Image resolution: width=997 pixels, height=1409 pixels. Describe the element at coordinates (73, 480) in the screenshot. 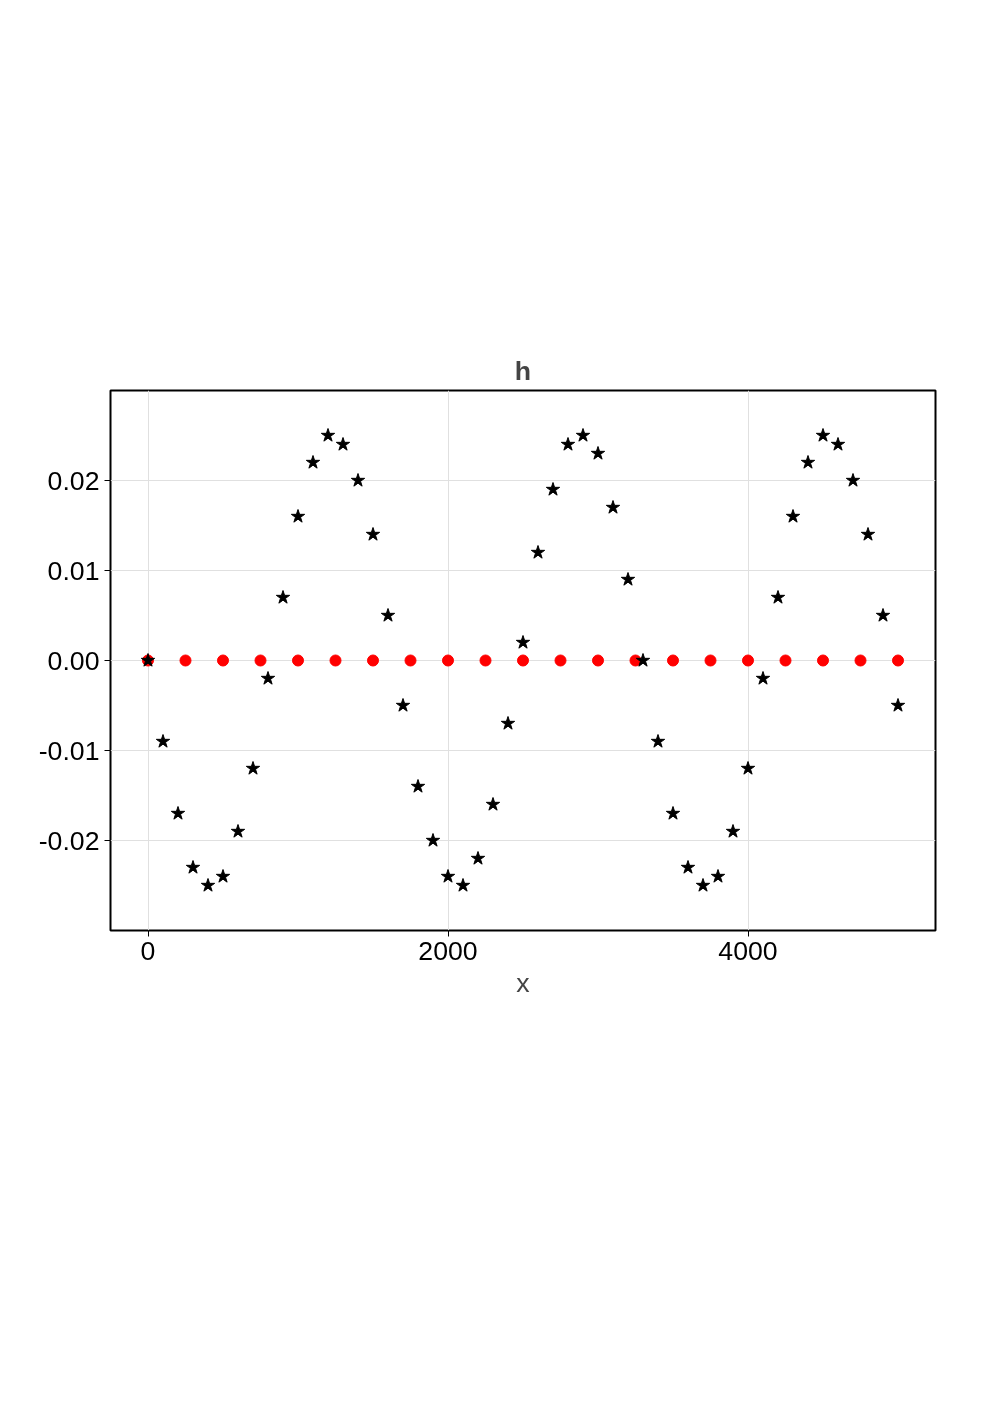

I see `y-tick-label: 0.02` at that location.